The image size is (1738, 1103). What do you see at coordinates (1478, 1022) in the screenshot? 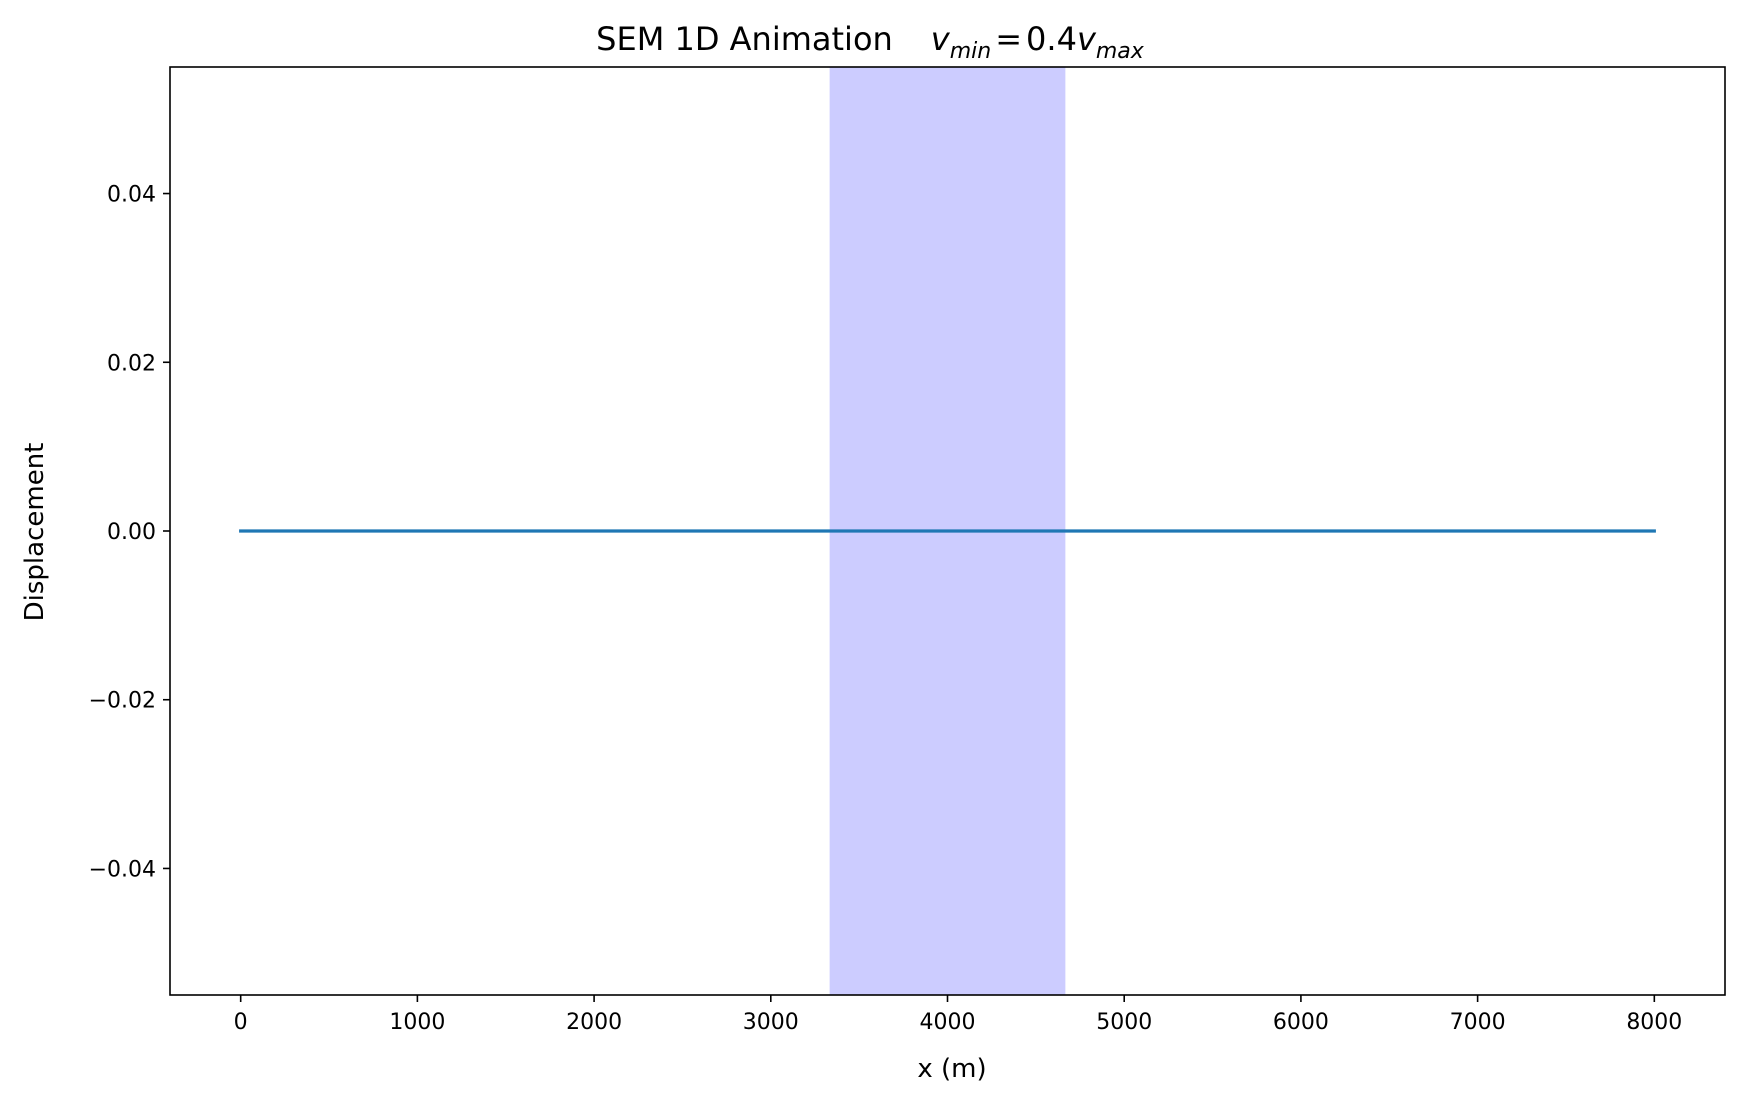
I see `x-tick-label: 7000` at bounding box center [1478, 1022].